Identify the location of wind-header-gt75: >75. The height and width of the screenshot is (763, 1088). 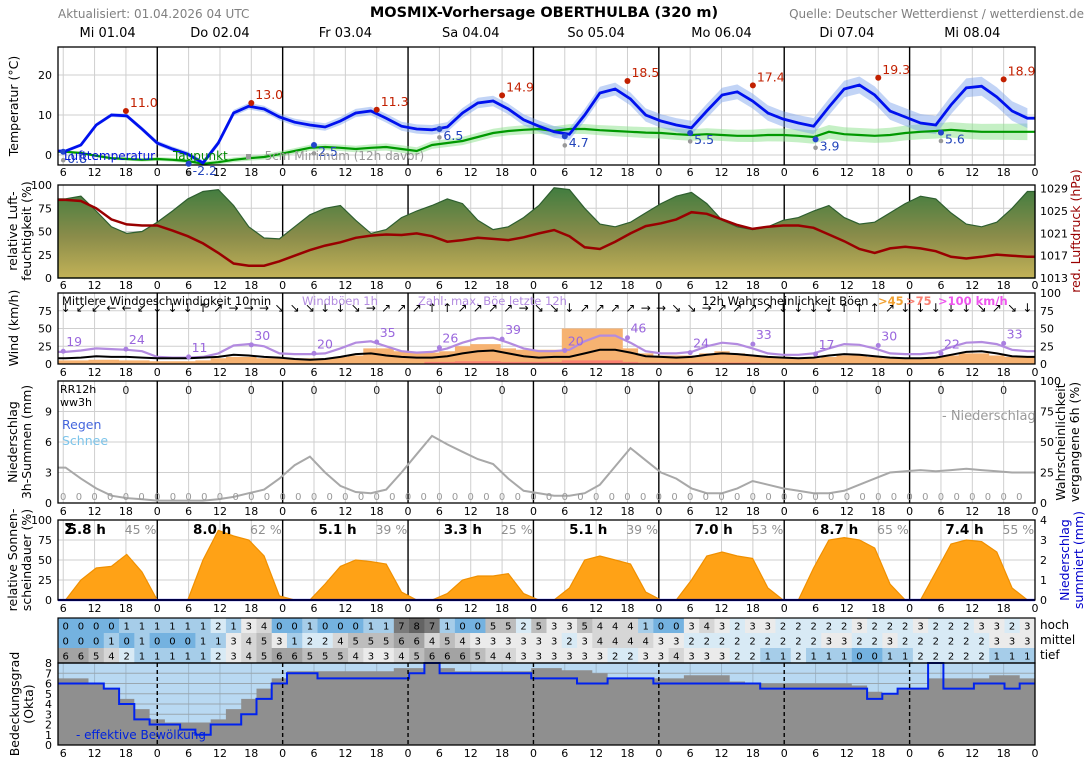
(919, 301).